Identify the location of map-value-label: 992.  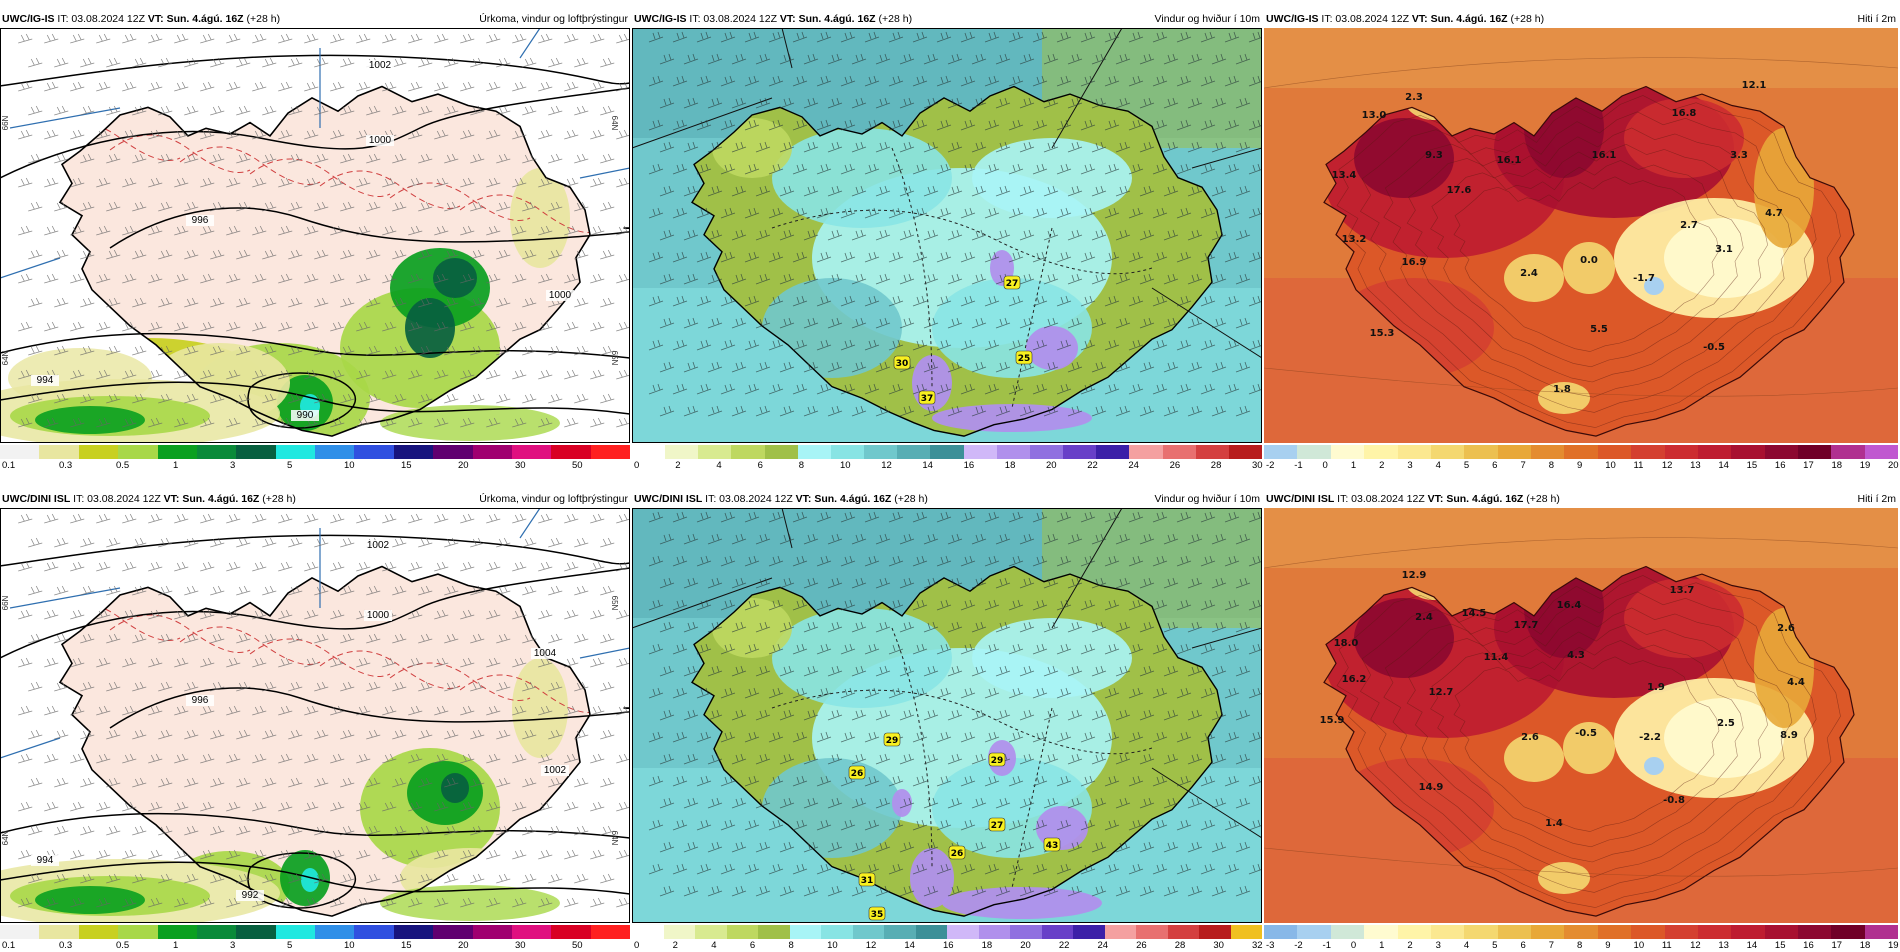
(250, 895).